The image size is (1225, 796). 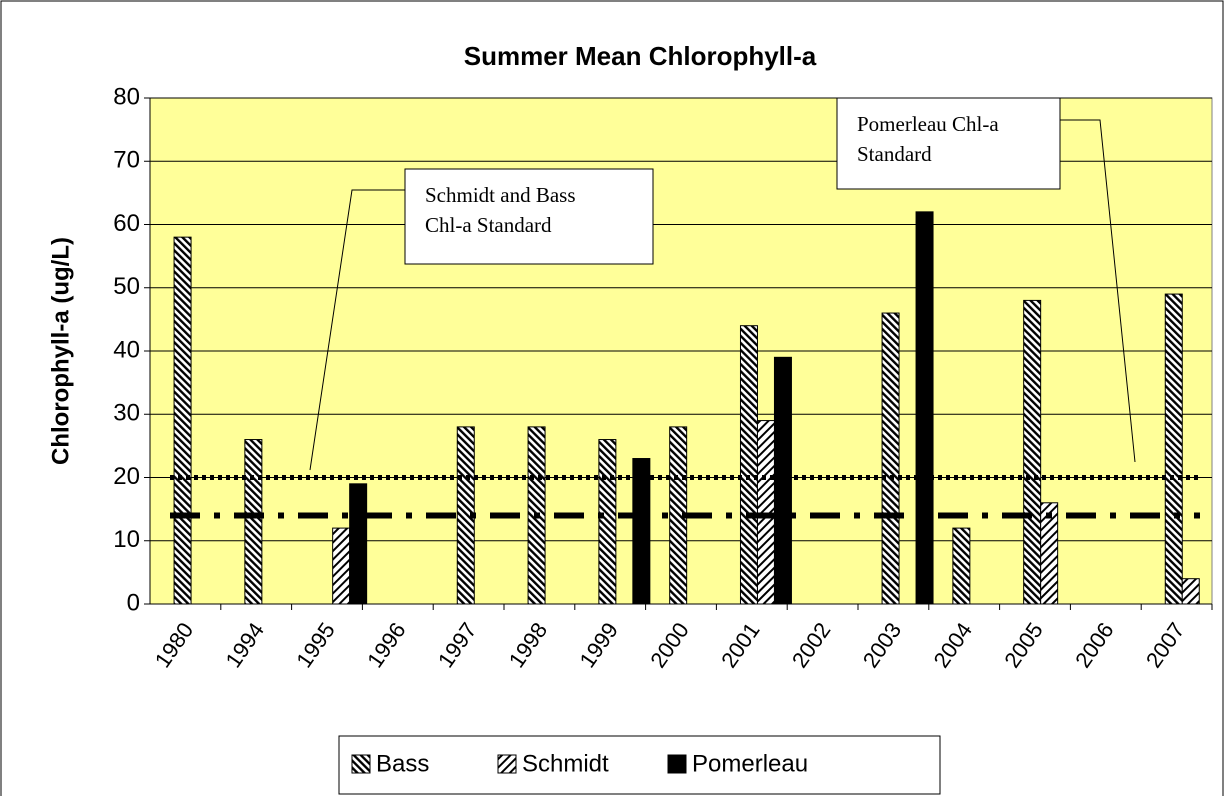 What do you see at coordinates (126, 539) in the screenshot?
I see `y-tick-label: 10` at bounding box center [126, 539].